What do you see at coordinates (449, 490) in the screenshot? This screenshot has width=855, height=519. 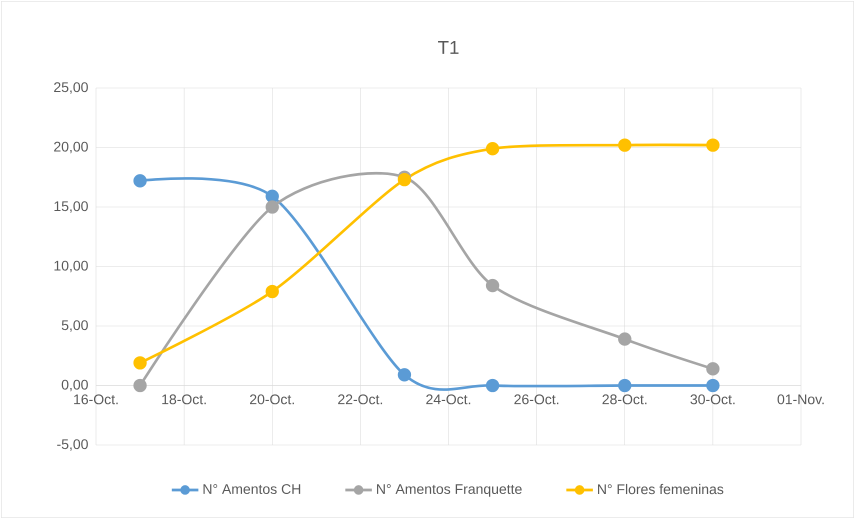 I see `legend-label: N° Amentos Franquette` at bounding box center [449, 490].